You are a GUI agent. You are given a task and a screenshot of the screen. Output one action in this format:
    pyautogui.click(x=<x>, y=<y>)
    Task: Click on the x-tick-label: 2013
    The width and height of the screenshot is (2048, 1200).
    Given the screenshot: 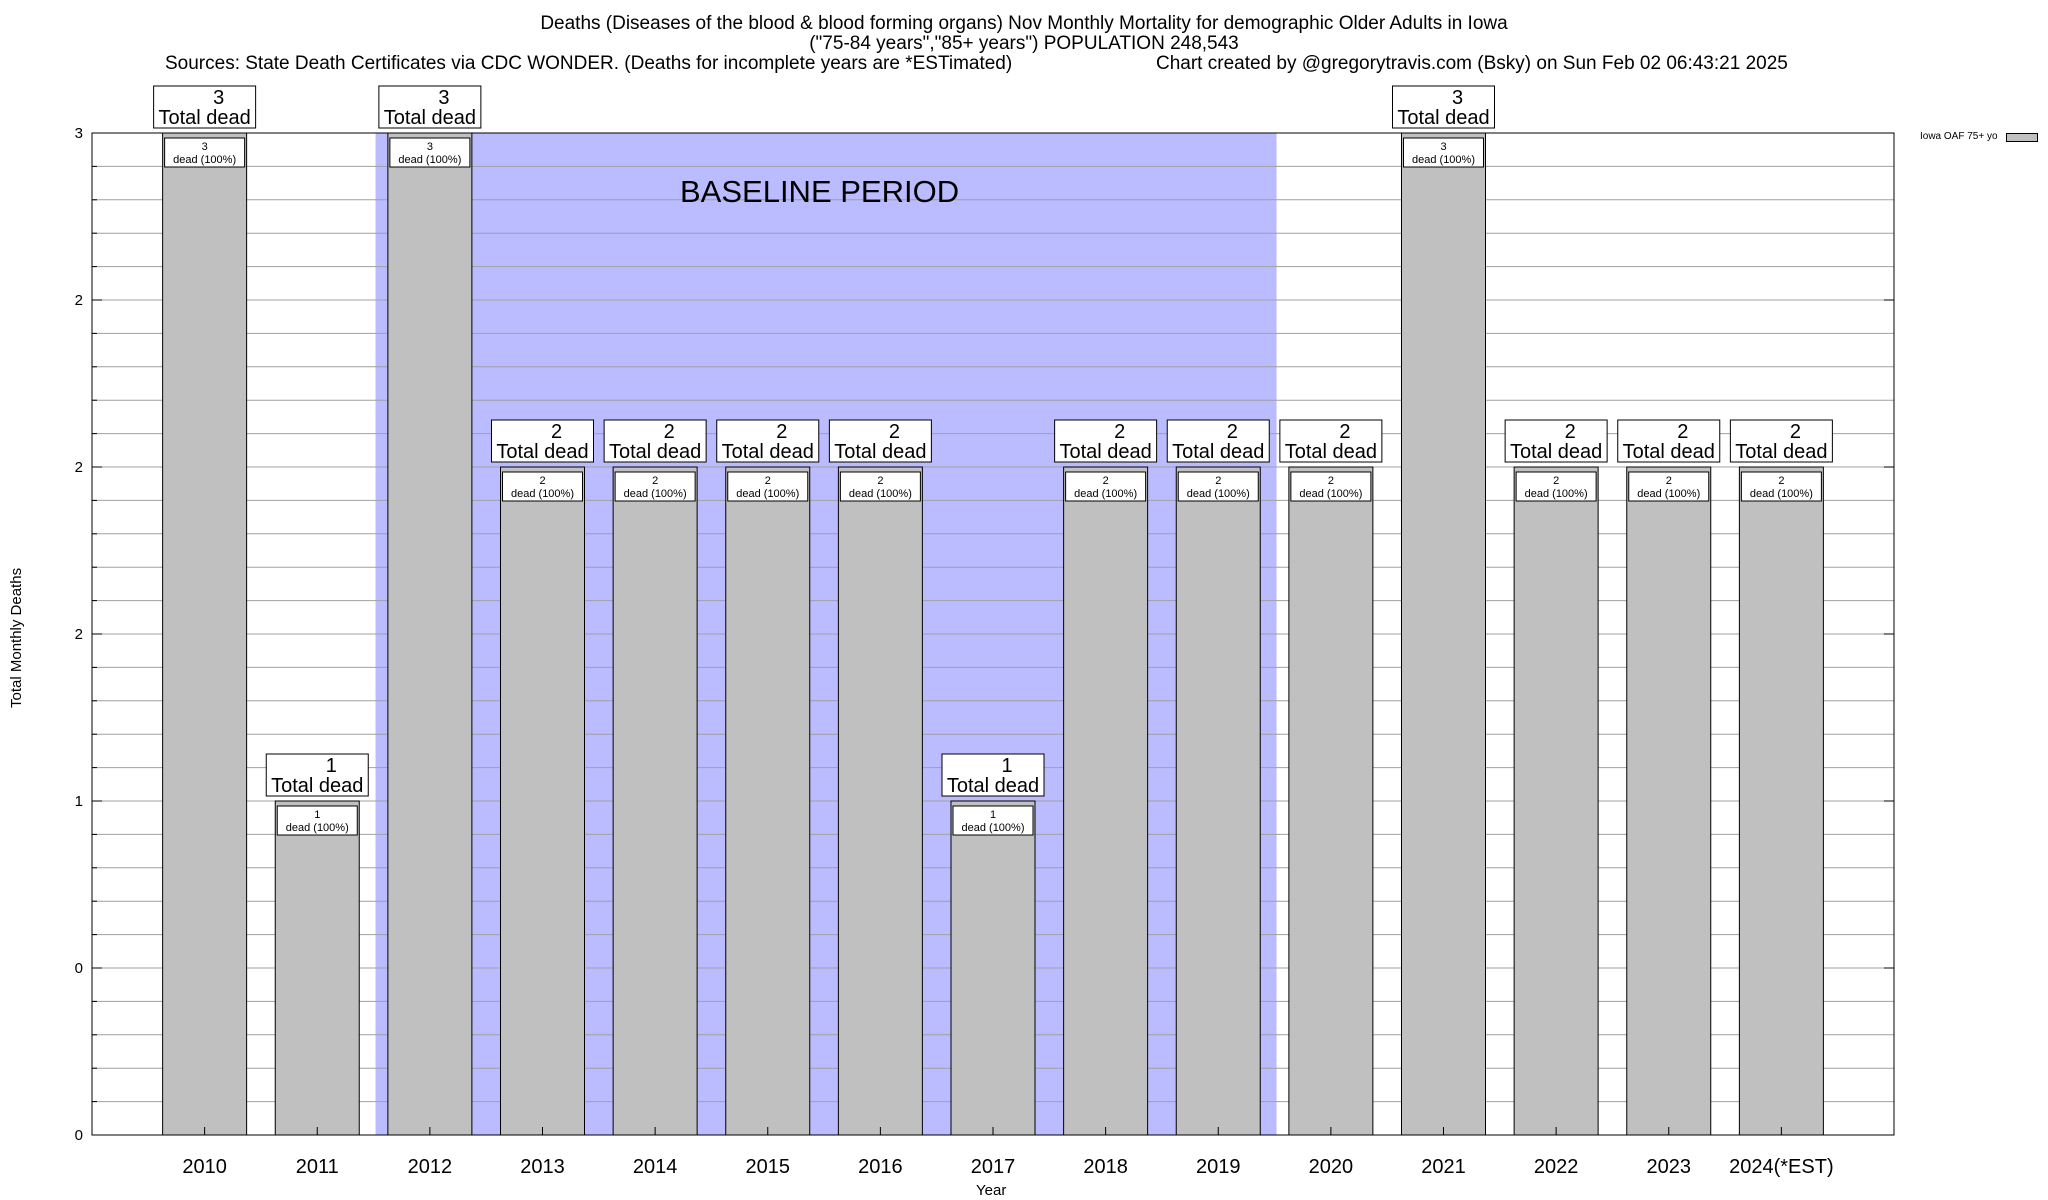 What is the action you would take?
    pyautogui.click(x=542, y=1167)
    